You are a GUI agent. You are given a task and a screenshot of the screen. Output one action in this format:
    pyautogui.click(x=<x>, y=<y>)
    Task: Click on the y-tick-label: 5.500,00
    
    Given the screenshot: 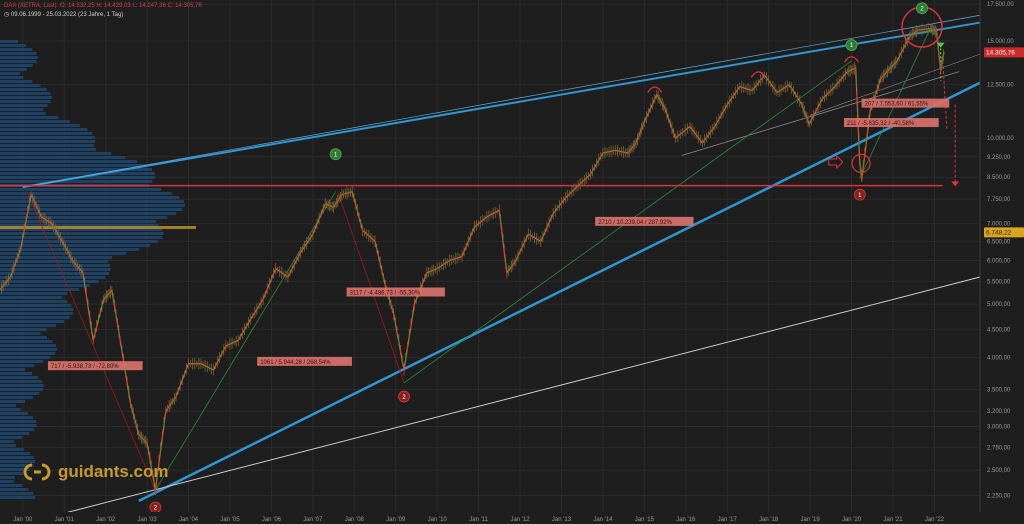 What is the action you would take?
    pyautogui.click(x=999, y=282)
    